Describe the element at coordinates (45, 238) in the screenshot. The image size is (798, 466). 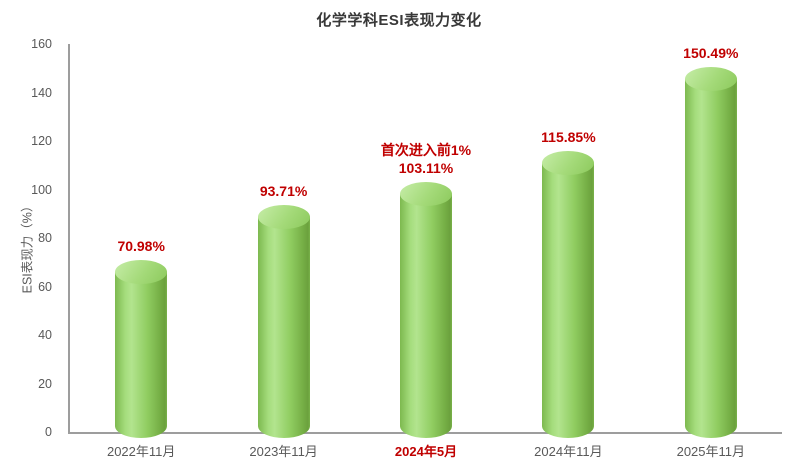
I see `y-tick-label: 80` at that location.